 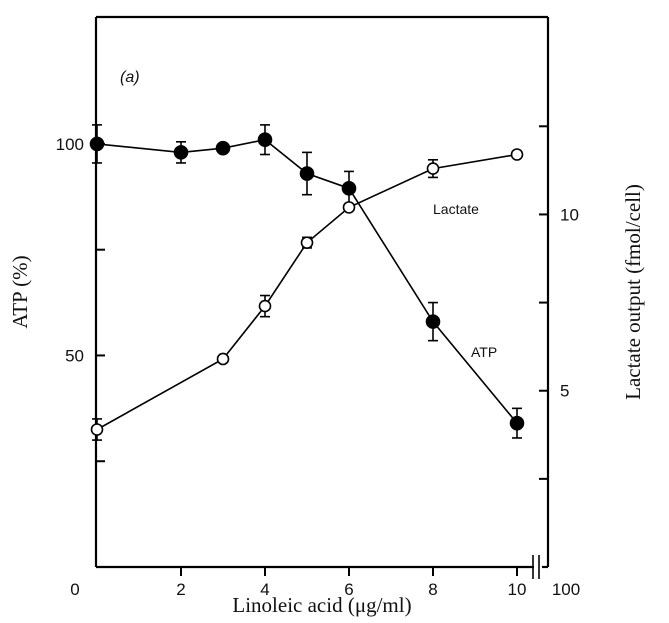 I want to click on x-tick-label: 8, so click(x=432, y=589).